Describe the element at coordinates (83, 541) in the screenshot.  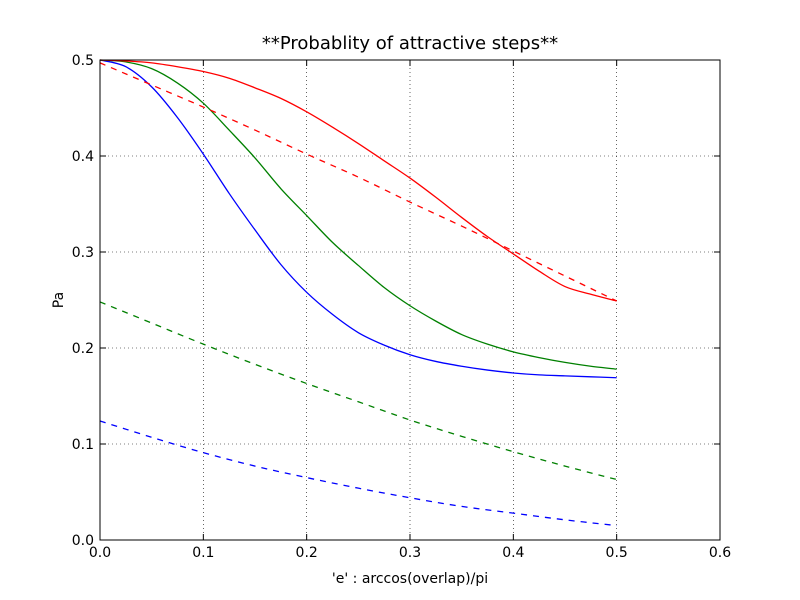
I see `y-tick-label: 0.0` at that location.